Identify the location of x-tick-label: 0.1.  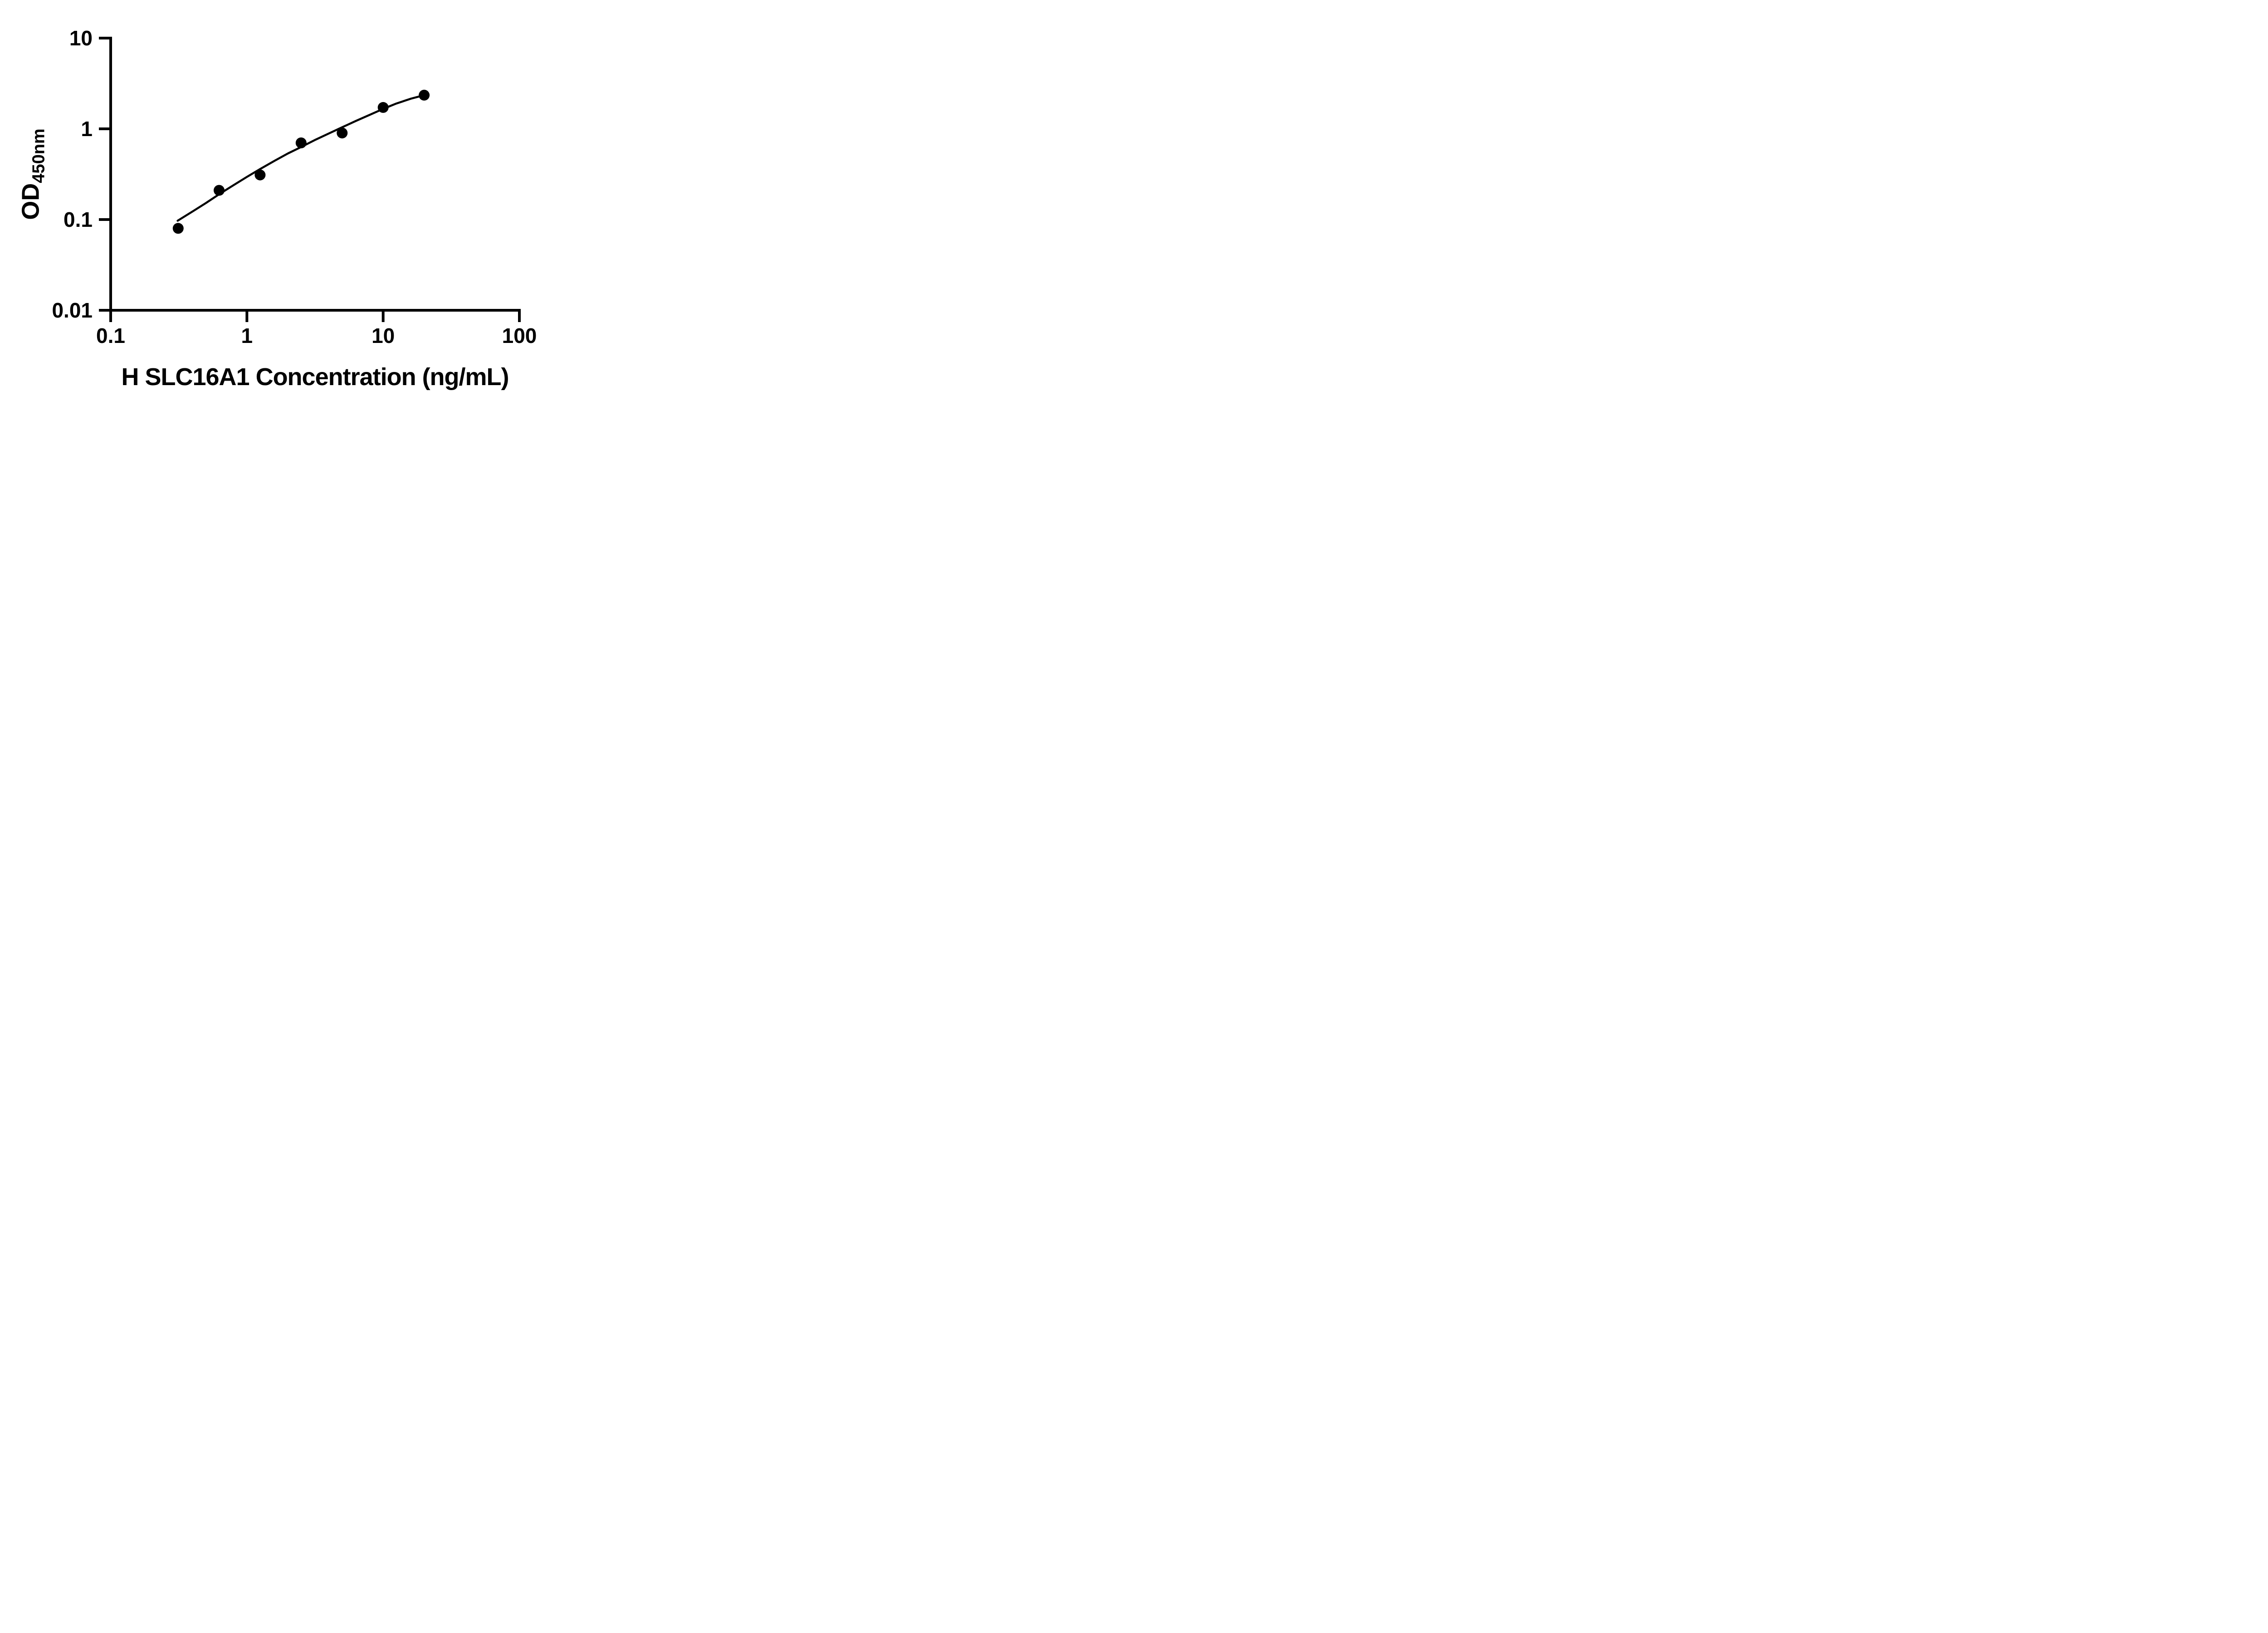
(111, 335).